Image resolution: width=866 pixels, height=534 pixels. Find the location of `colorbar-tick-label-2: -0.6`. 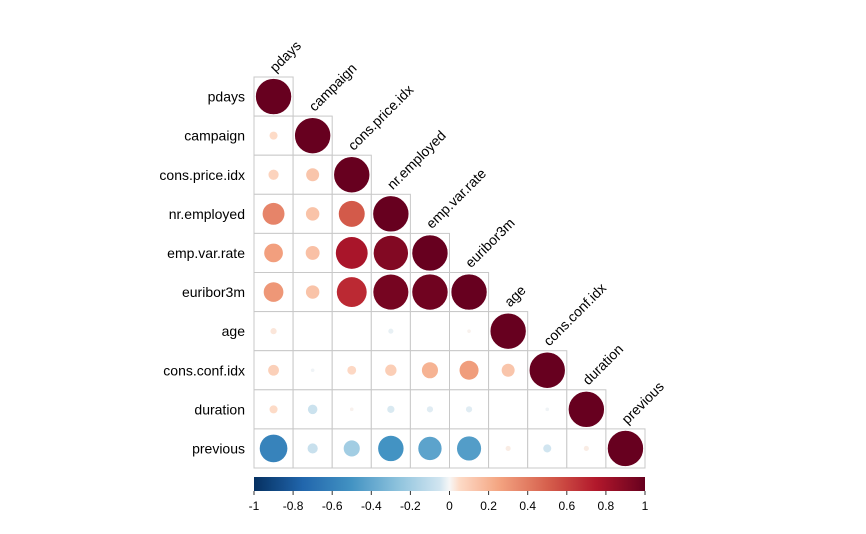

colorbar-tick-label-2: -0.6 is located at coordinates (332, 506).